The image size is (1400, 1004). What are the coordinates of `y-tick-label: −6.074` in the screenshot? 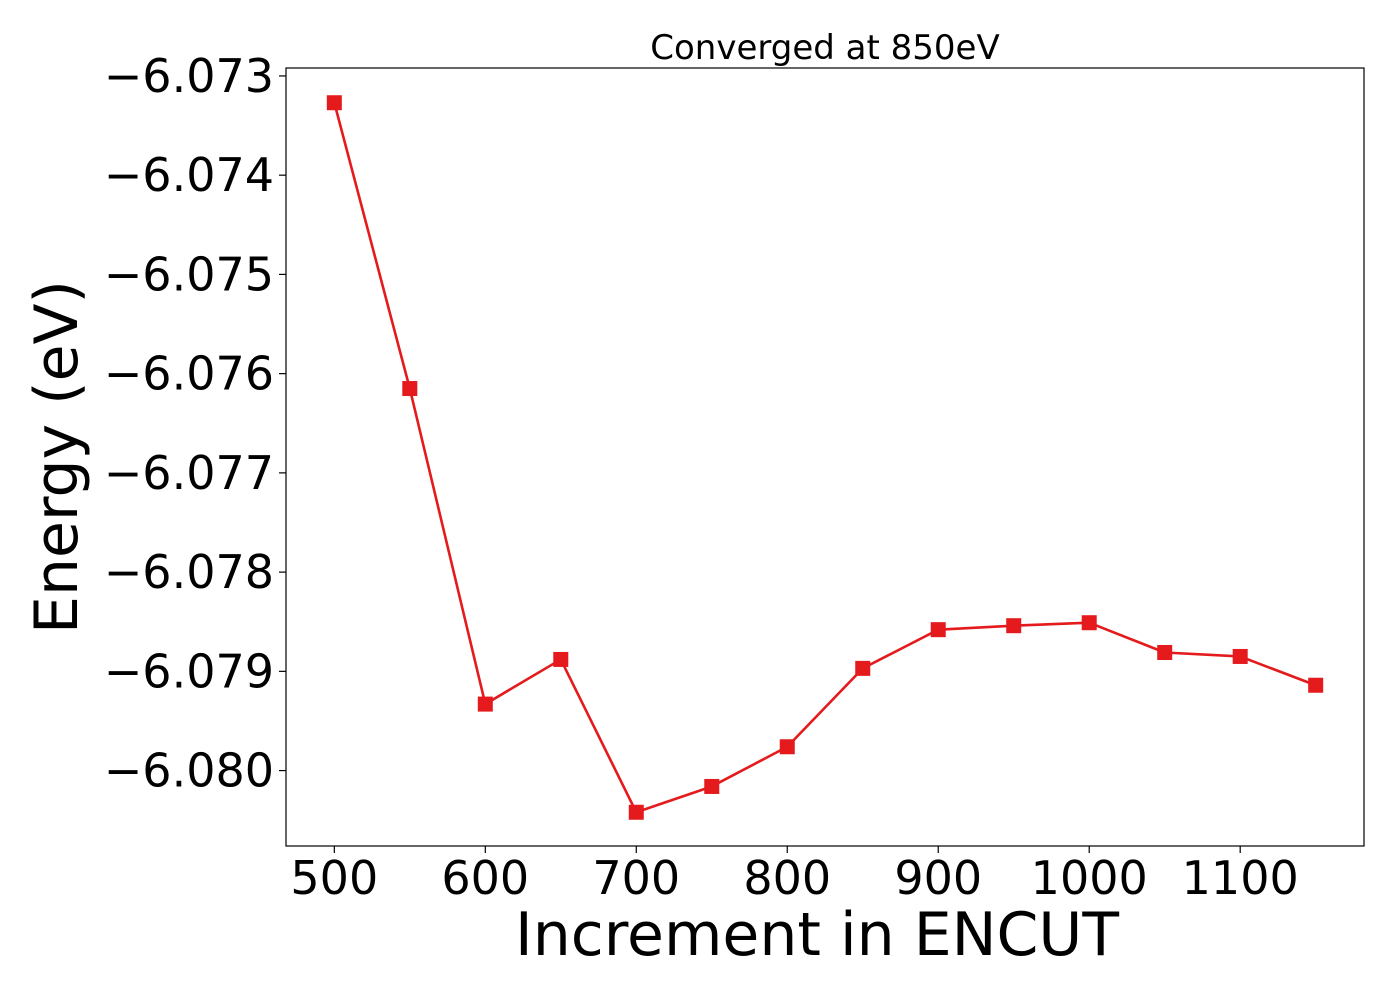 It's located at (189, 175).